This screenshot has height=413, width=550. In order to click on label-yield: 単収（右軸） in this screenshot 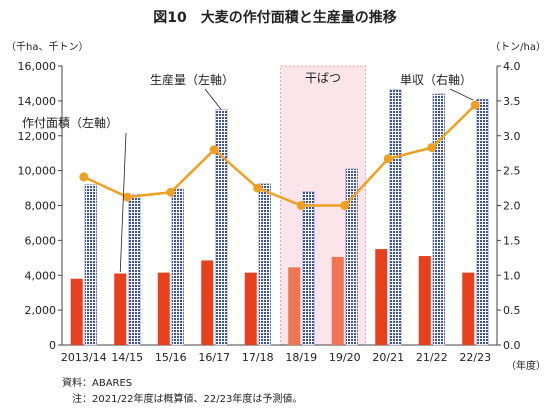, I will do `click(436, 79)`.